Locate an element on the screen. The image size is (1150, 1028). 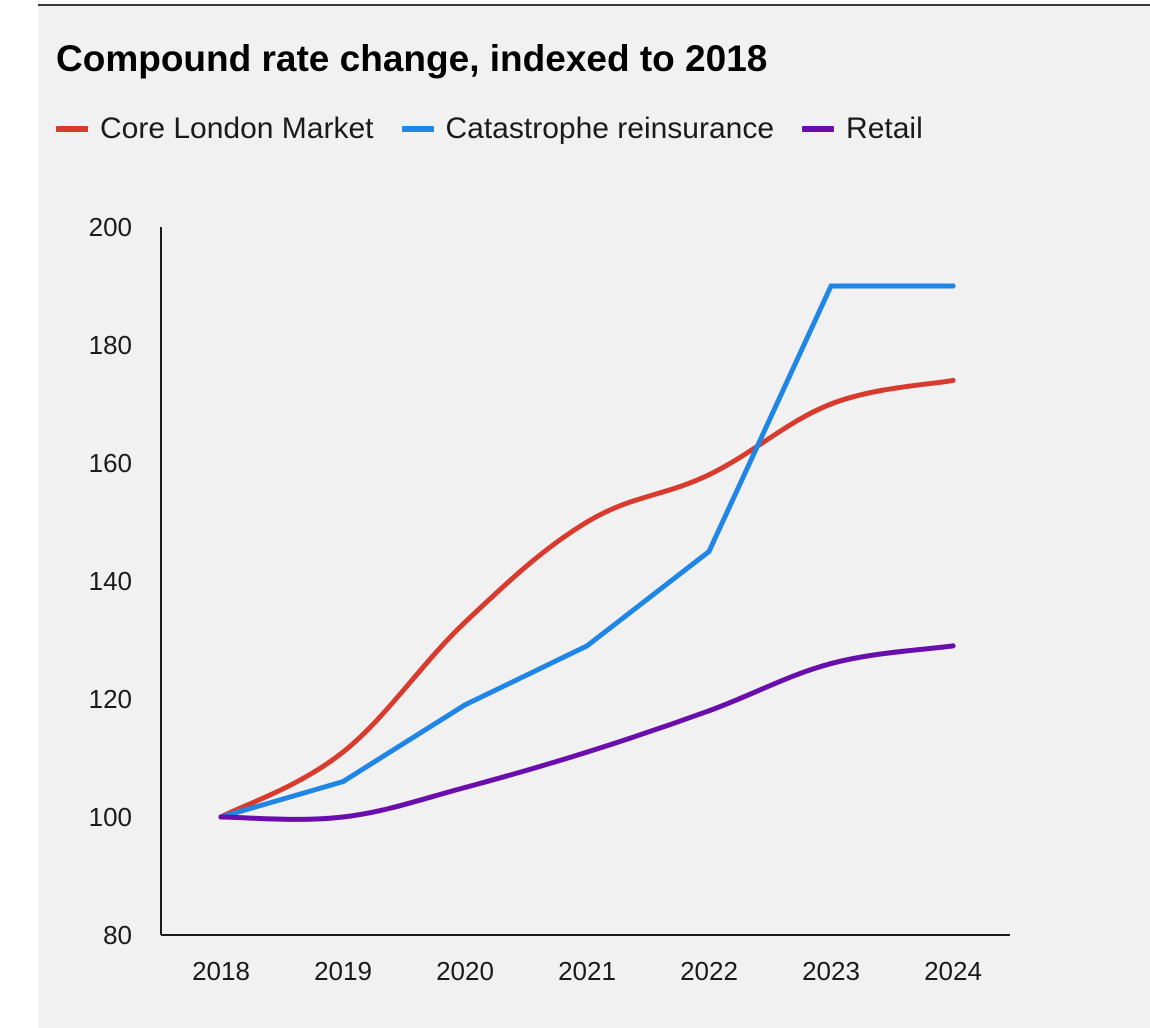
data-point-catastrophe-reinsurance-2022 is located at coordinates (709, 551).